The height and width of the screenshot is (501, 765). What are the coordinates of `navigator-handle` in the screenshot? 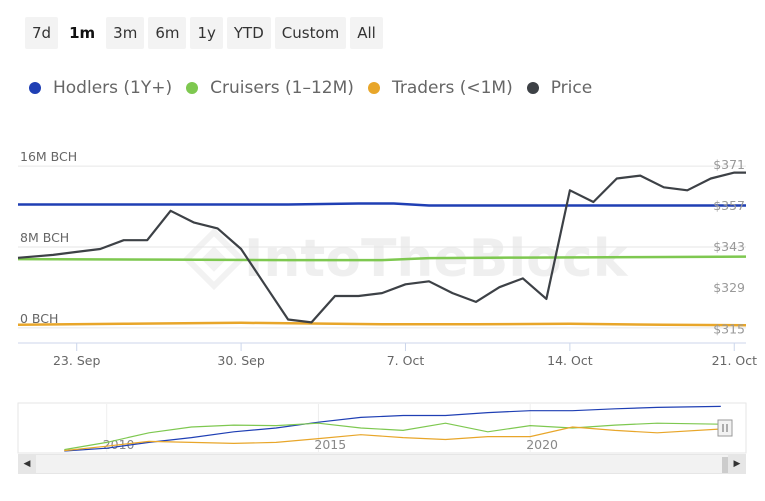 It's located at (725, 428).